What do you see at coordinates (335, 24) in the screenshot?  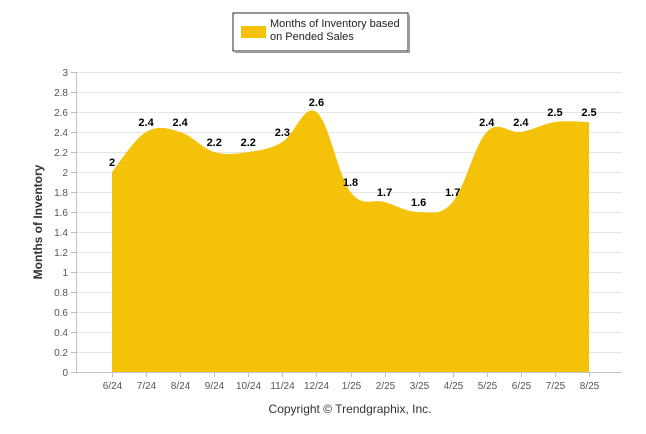 I see `legend-line-1: Months of Inventory based` at bounding box center [335, 24].